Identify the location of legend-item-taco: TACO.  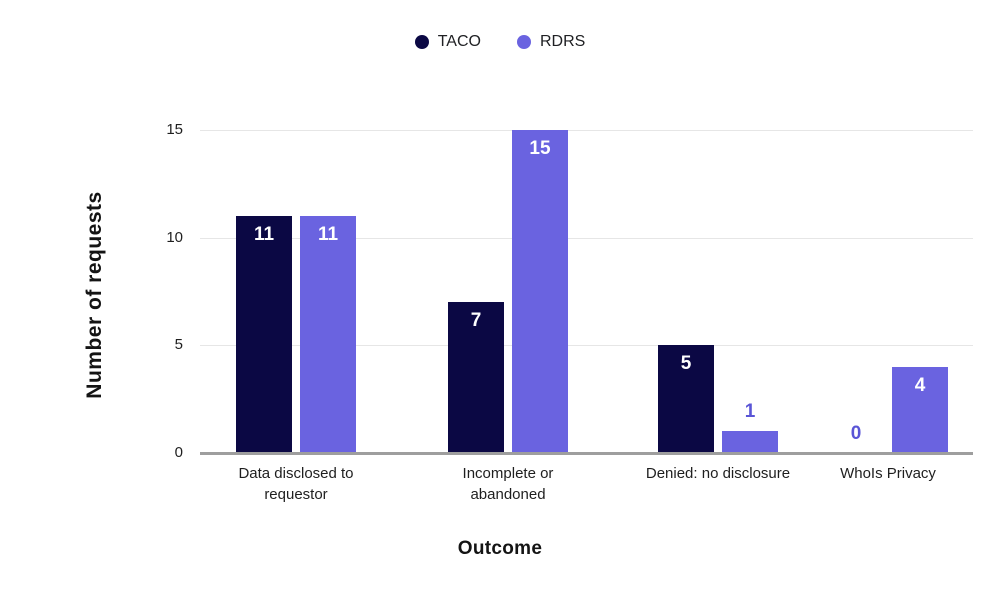
(447, 42).